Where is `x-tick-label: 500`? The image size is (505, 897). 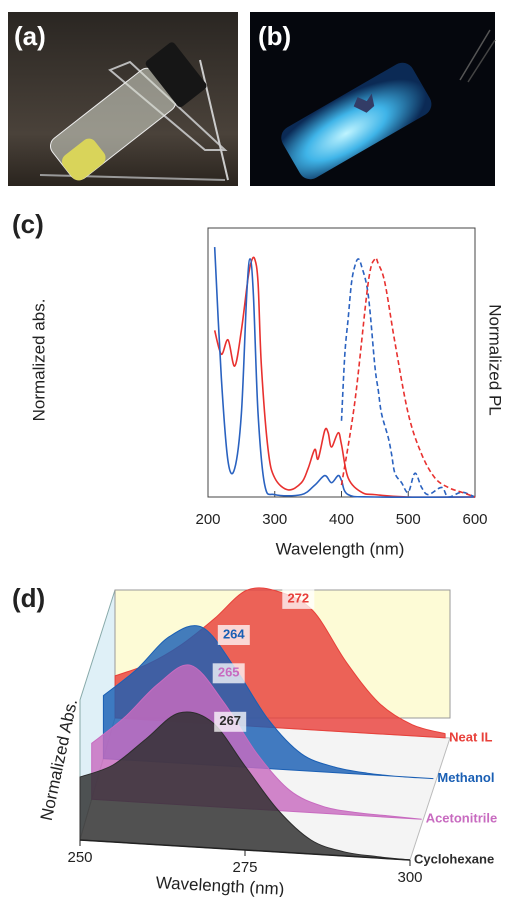 x-tick-label: 500 is located at coordinates (408, 519).